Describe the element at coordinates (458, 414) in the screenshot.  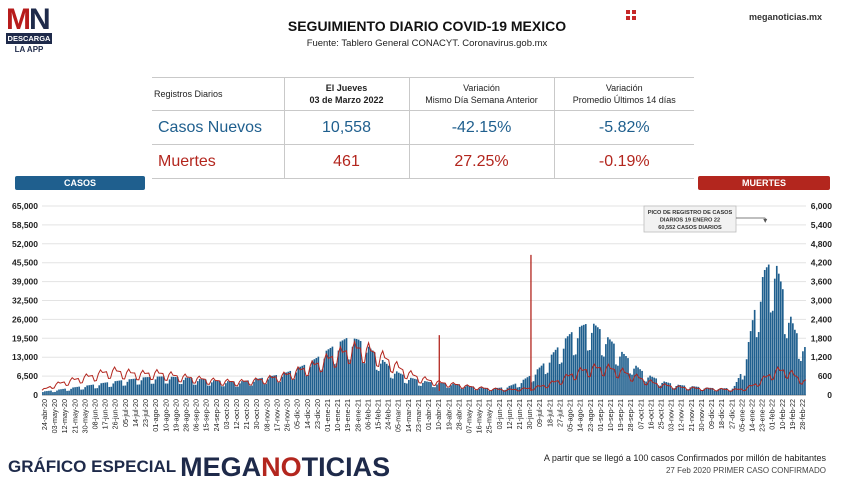
I see `x-tick-label: 28-abr-21` at that location.